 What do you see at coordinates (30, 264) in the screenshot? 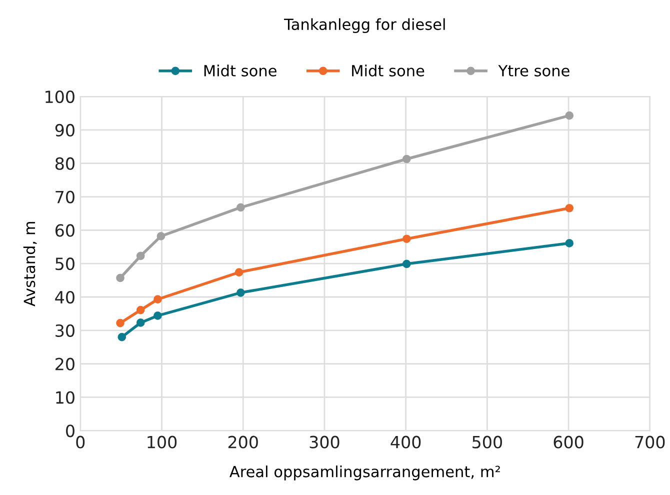
I see `y-axis-title: Avstand, m` at bounding box center [30, 264].